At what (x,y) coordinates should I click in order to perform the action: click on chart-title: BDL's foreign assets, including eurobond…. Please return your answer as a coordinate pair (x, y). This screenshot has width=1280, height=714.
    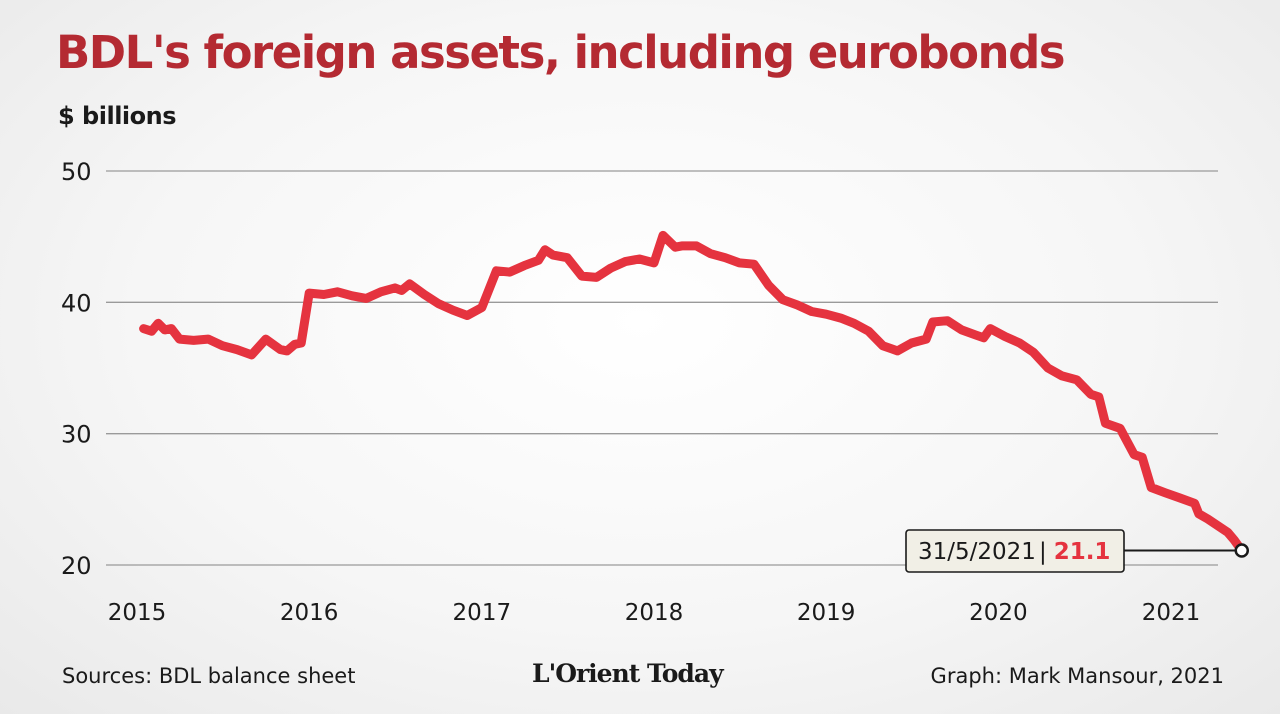
    Looking at the image, I should click on (561, 52).